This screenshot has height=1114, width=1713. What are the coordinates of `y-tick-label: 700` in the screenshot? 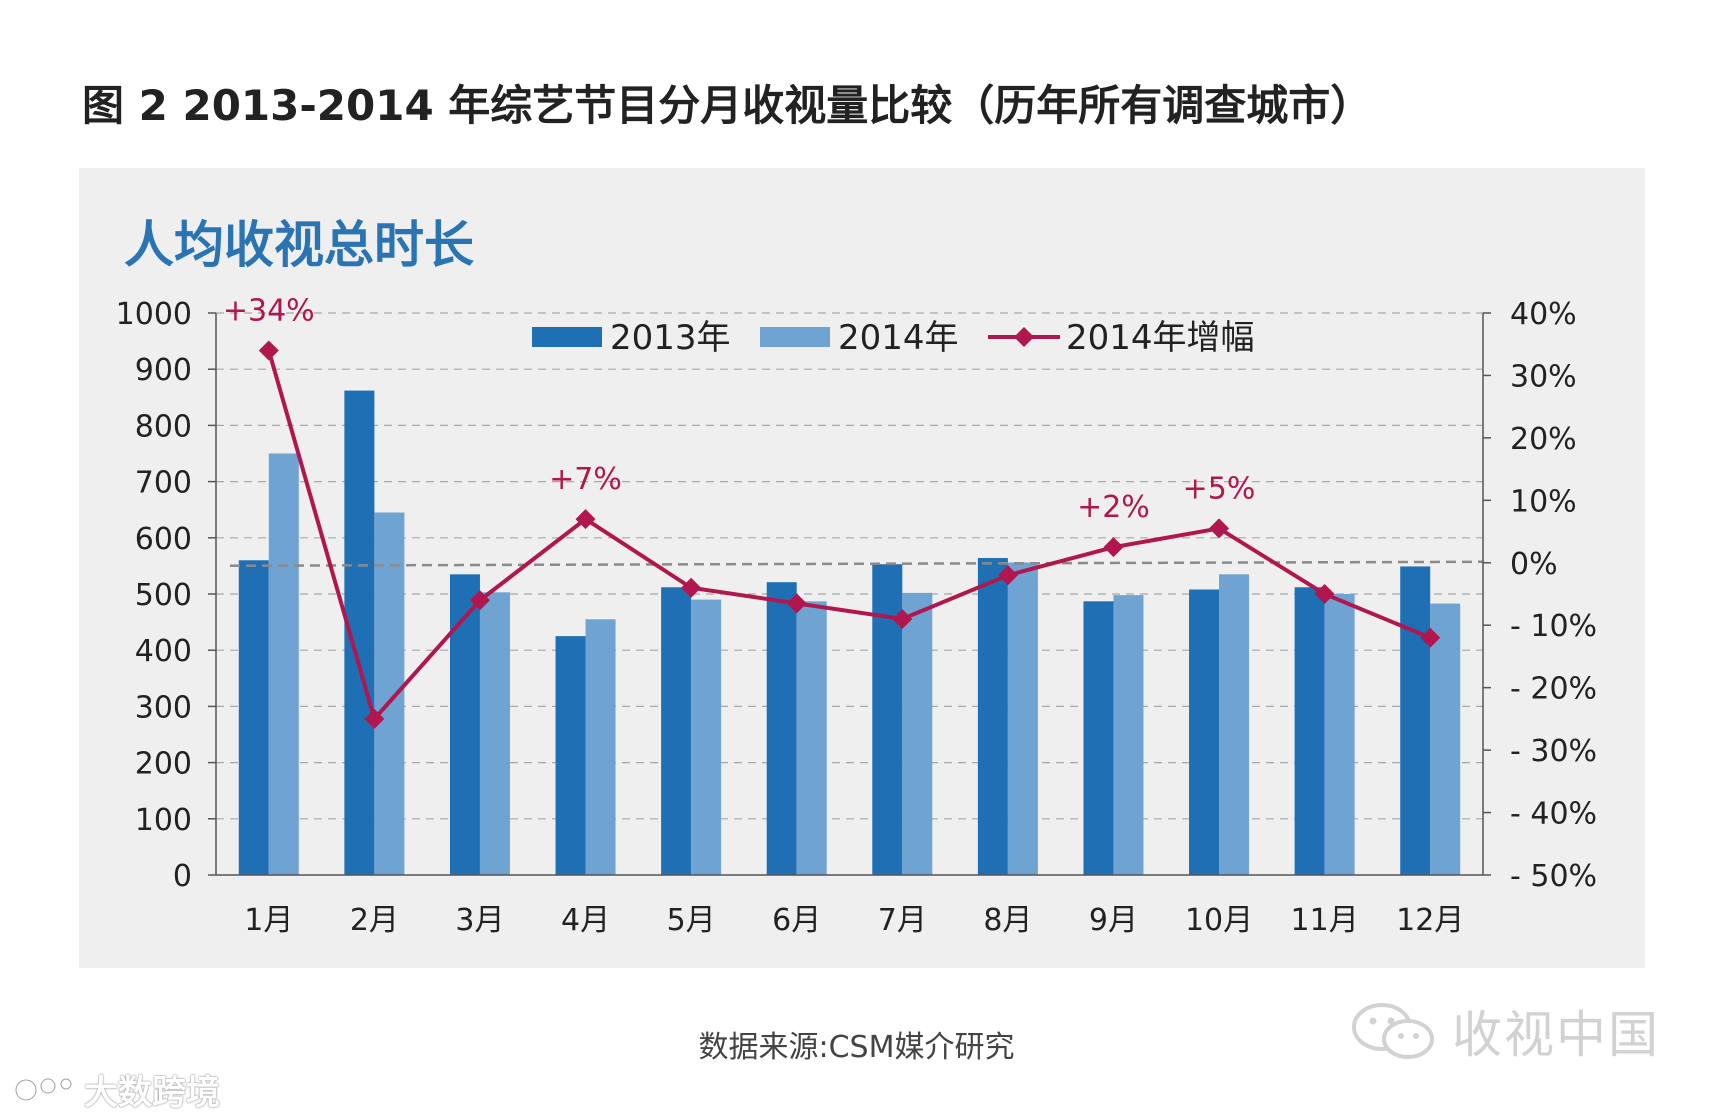 It's located at (163, 483).